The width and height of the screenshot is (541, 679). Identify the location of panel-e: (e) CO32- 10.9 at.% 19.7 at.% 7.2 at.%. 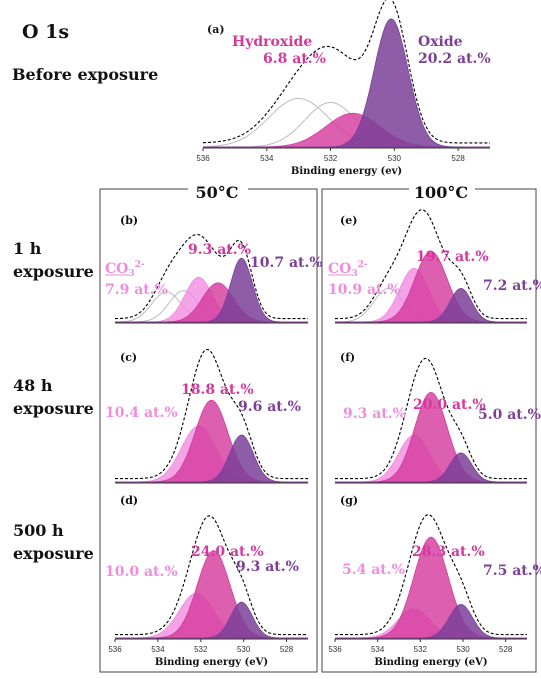
(434, 266).